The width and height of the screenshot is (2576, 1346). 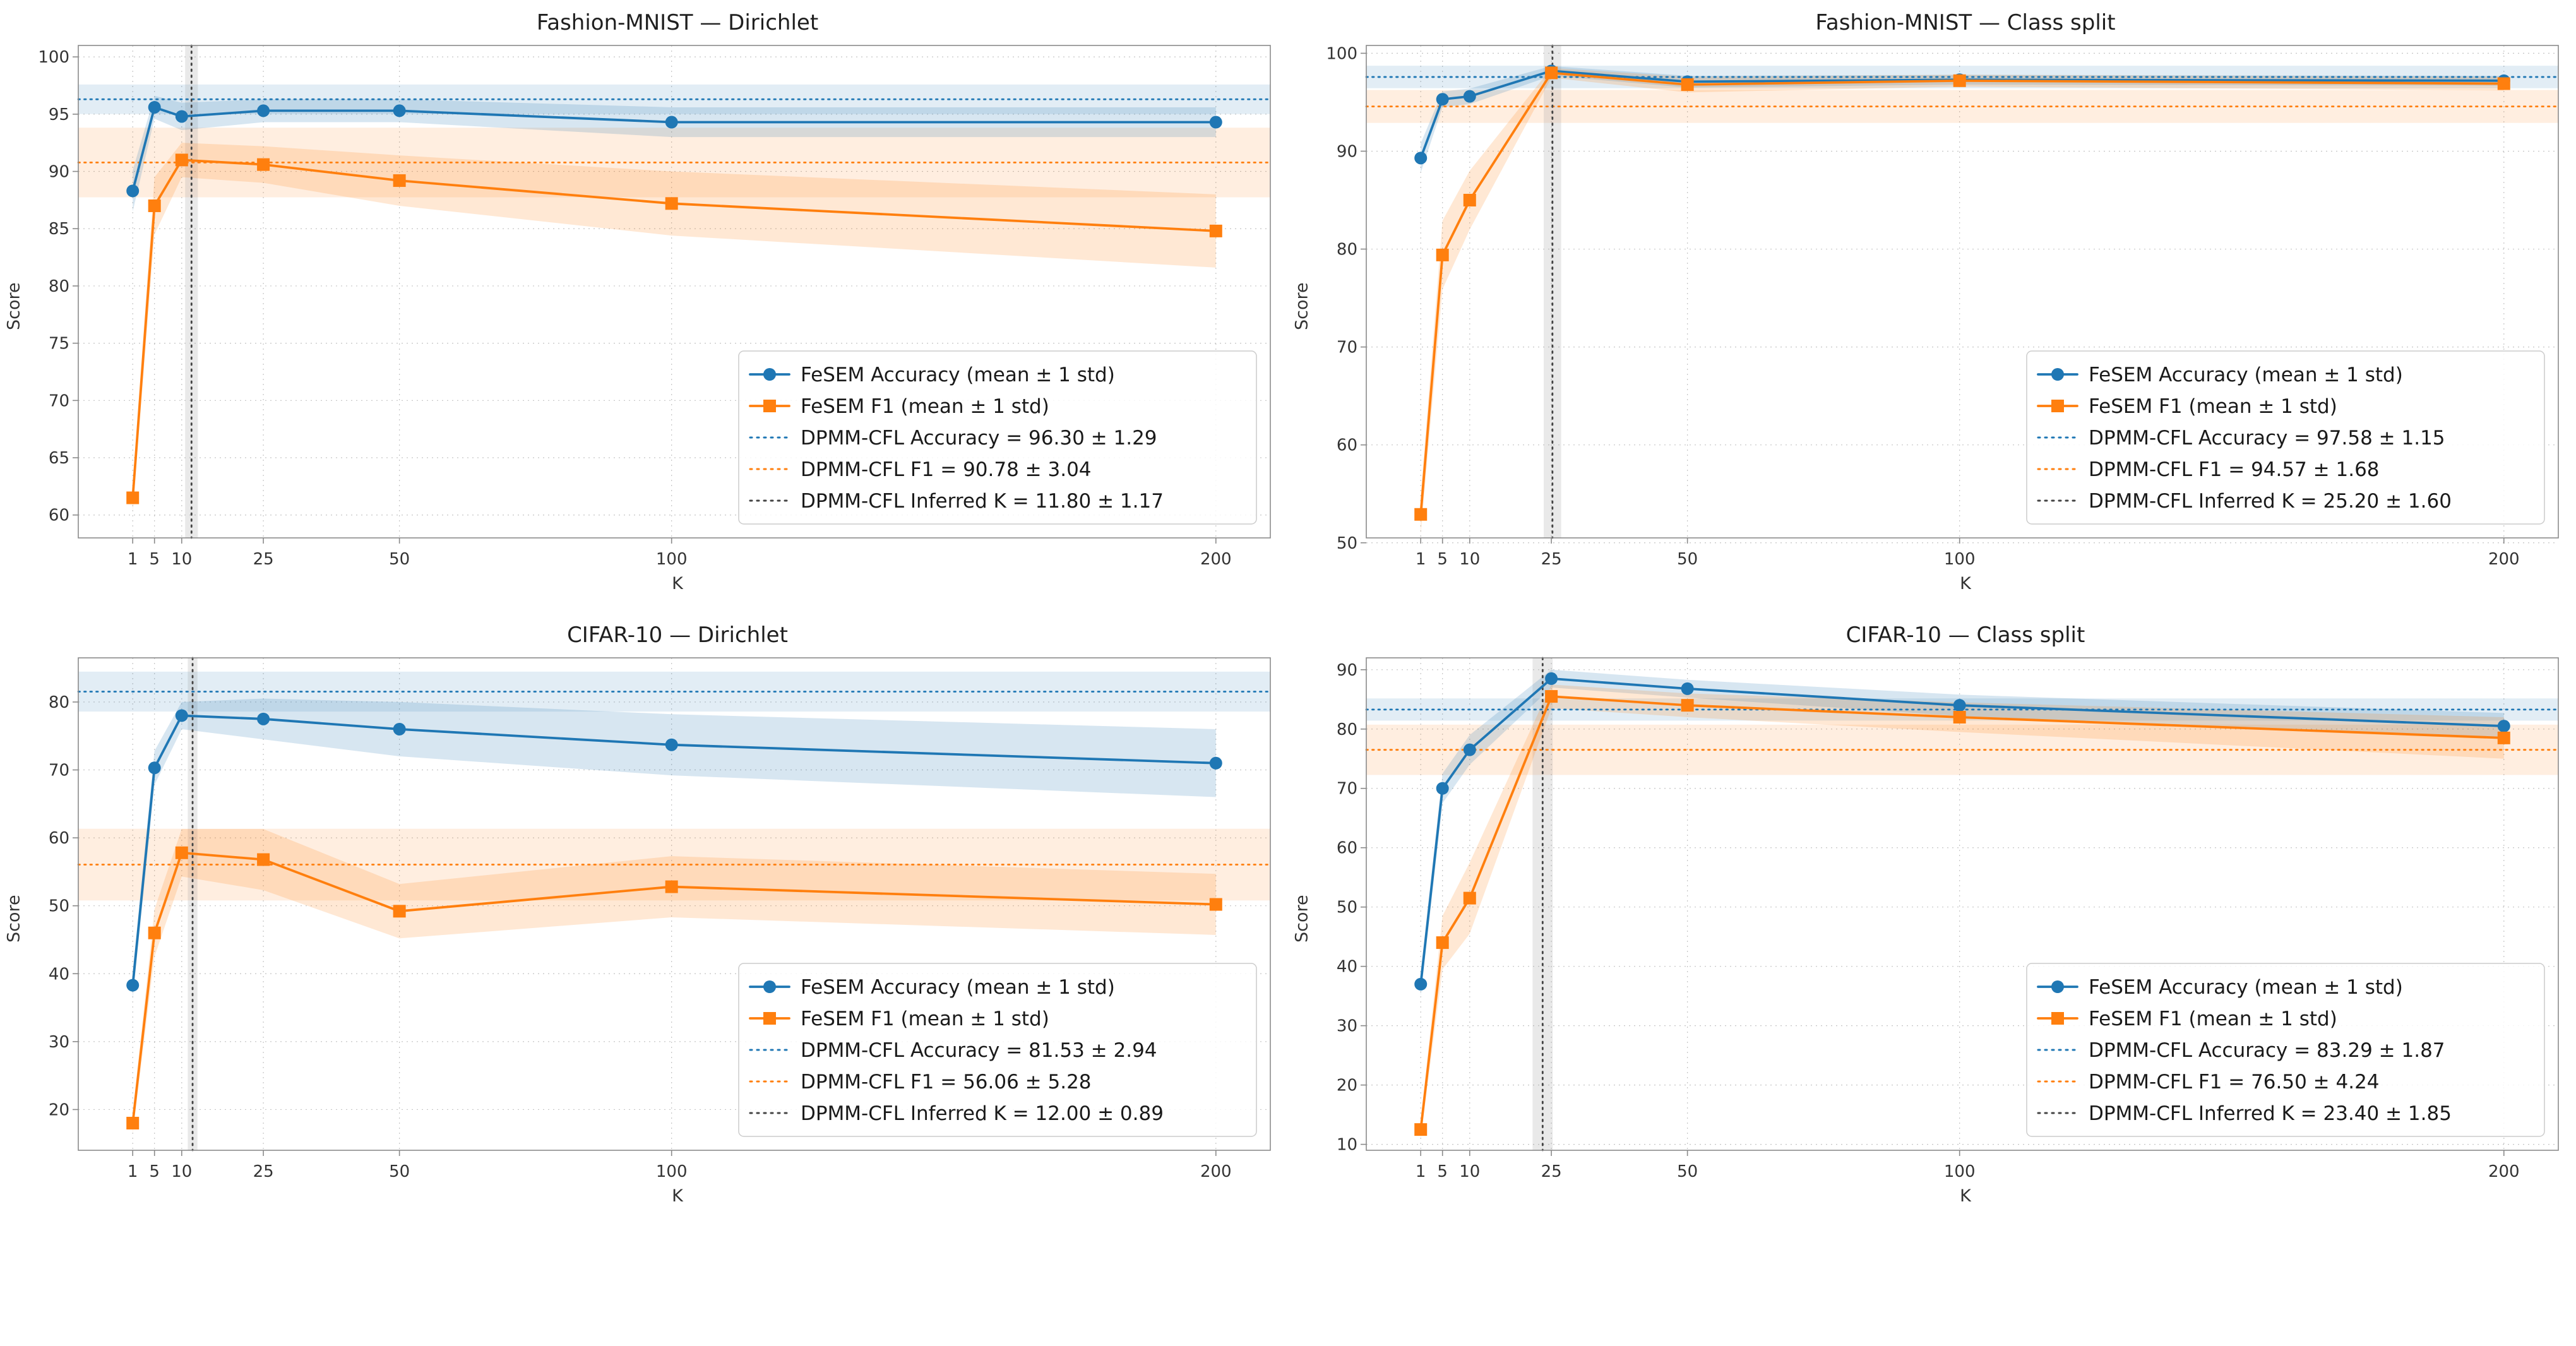 What do you see at coordinates (946, 469) in the screenshot?
I see `legend-label: DPMM-CFL F1 = 90.78 ± 3.04` at bounding box center [946, 469].